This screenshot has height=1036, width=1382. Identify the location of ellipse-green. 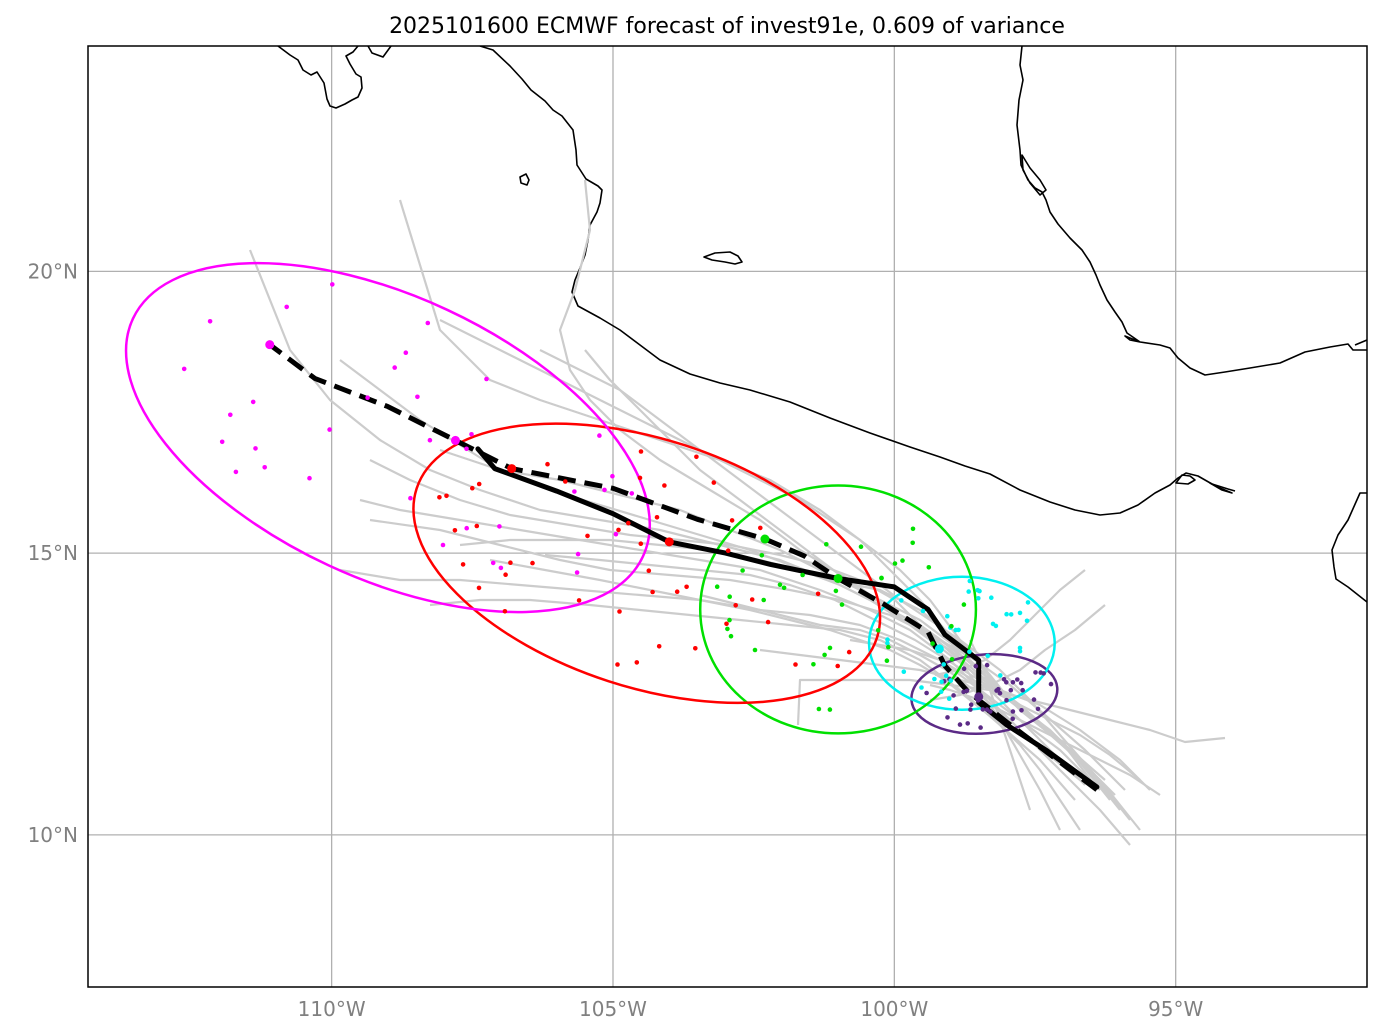
(838, 609).